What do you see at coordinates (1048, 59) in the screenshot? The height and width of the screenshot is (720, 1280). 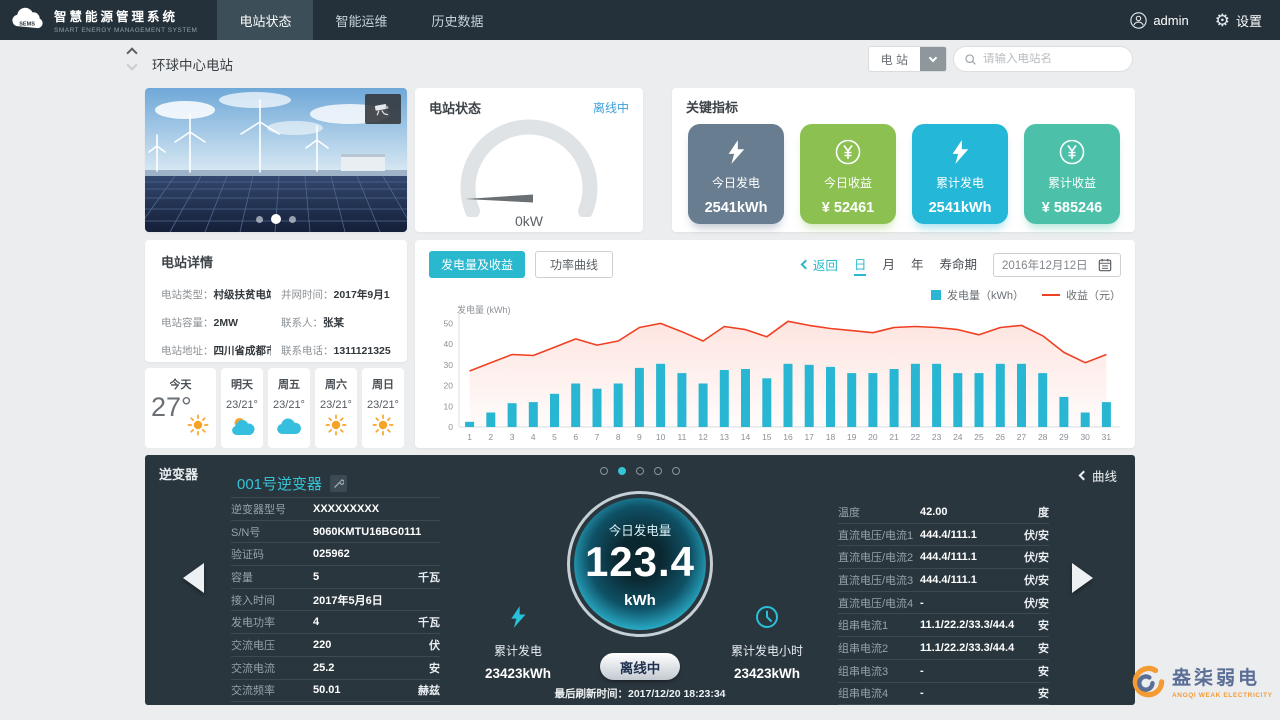 I see `search-input` at bounding box center [1048, 59].